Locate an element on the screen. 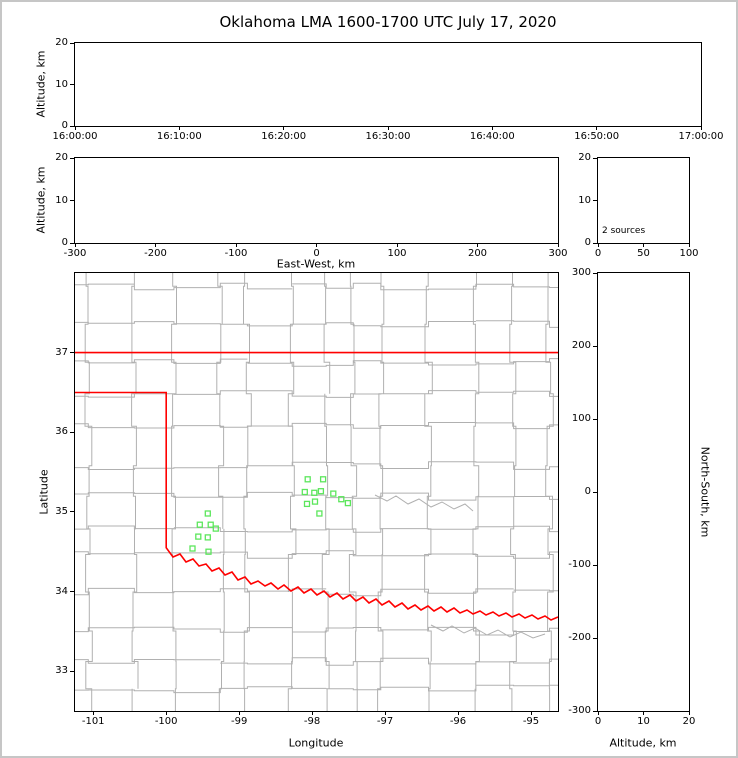 The height and width of the screenshot is (758, 738). x-tick-label: 16:40:00 is located at coordinates (492, 136).